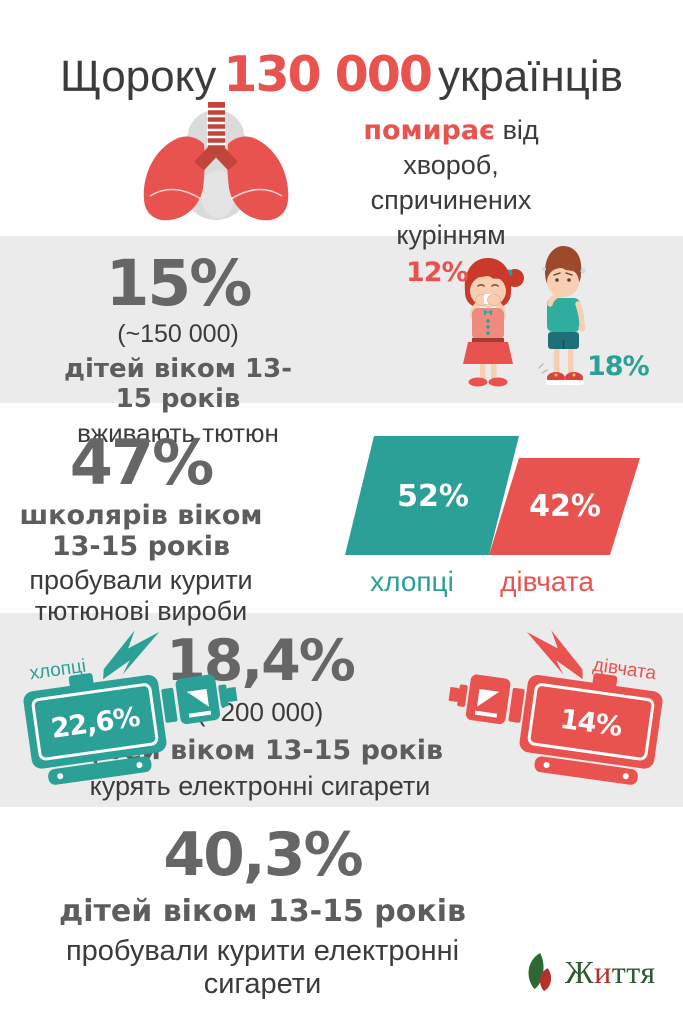  Describe the element at coordinates (141, 611) in the screenshot. I see `tried-action-line2: тютюнові вироби` at that location.